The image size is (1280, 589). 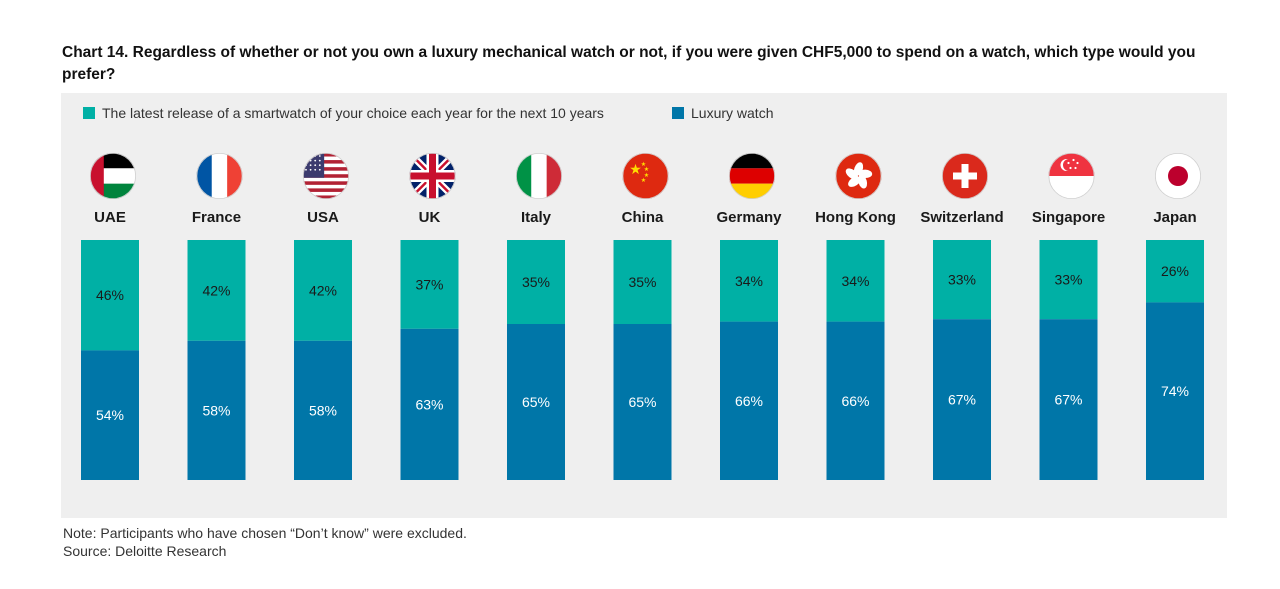 I want to click on france-flag, so click(x=219, y=176).